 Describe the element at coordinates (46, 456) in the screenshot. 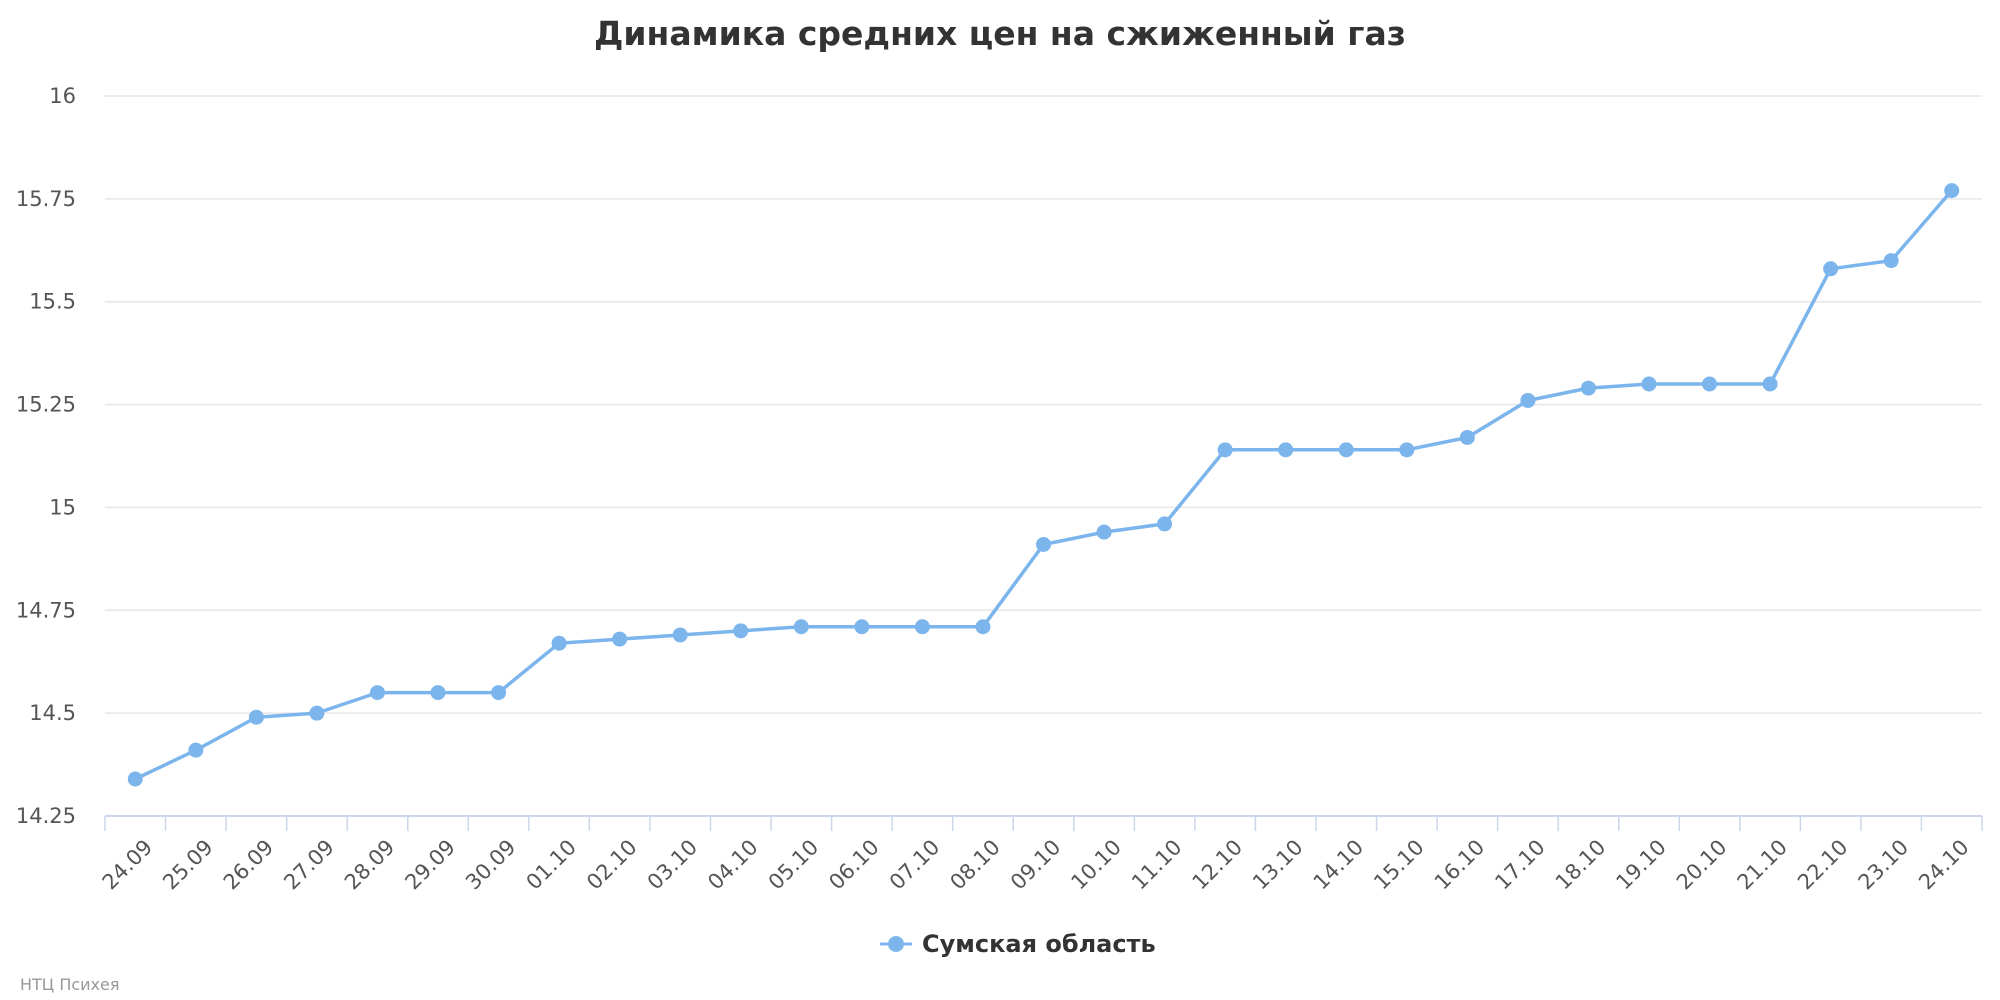

I see `y-axis: 14.25 14.5 14.75 15 15.25 15.5 15.75 16` at that location.